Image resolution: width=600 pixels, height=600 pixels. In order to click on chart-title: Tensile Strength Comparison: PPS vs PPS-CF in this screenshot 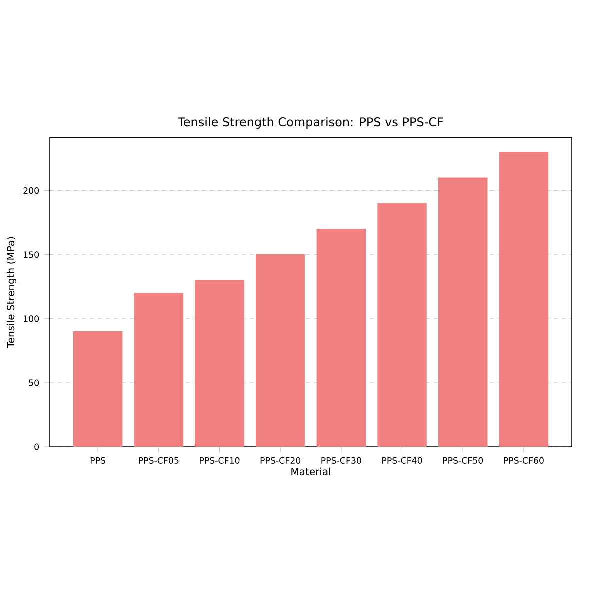, I will do `click(311, 123)`.